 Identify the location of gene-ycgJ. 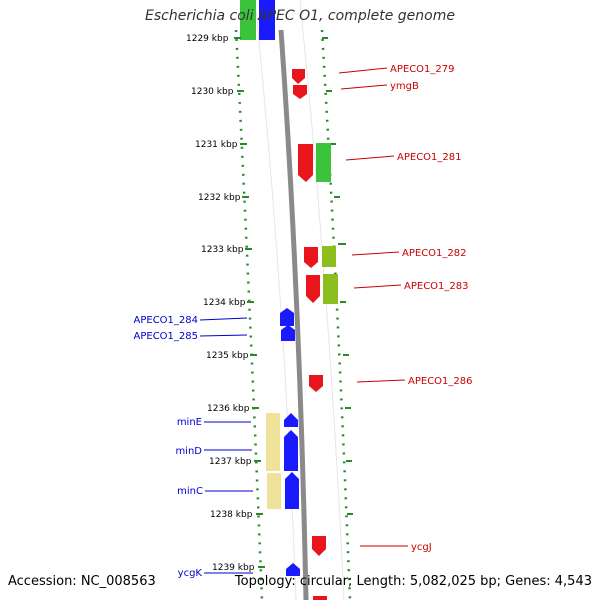
(319, 546).